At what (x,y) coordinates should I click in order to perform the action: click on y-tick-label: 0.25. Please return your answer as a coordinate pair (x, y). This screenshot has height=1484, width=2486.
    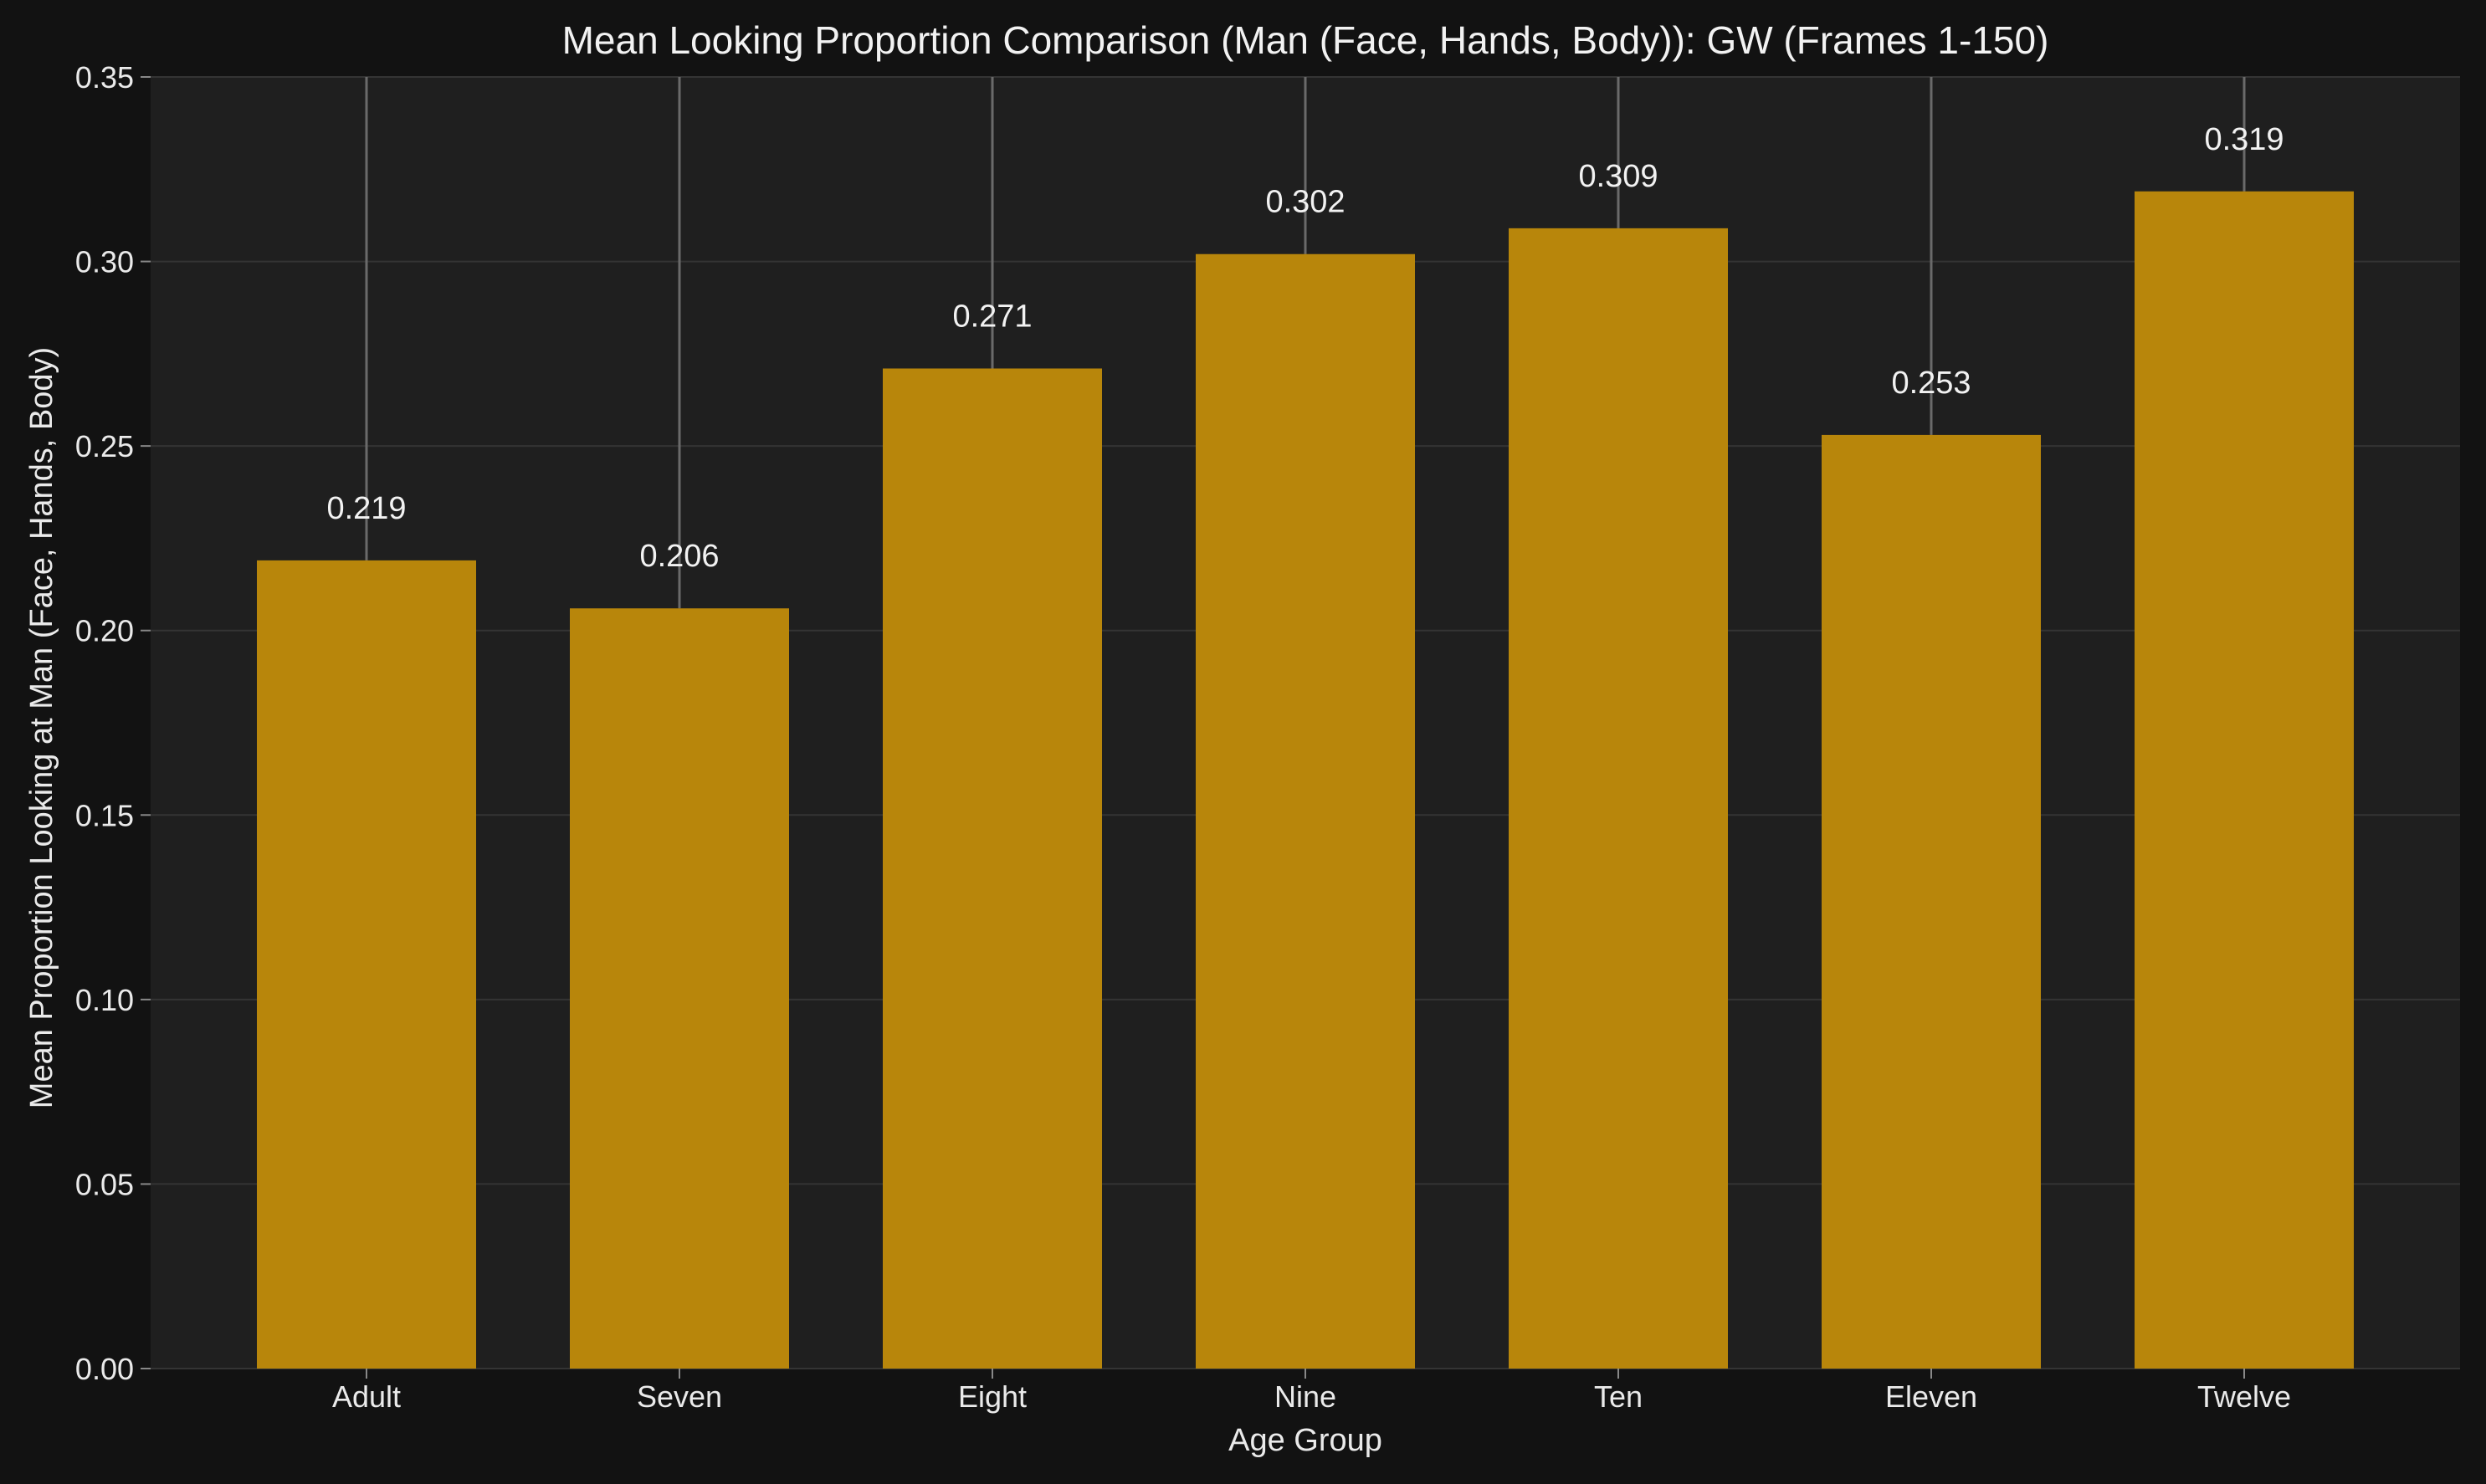
    Looking at the image, I should click on (104, 446).